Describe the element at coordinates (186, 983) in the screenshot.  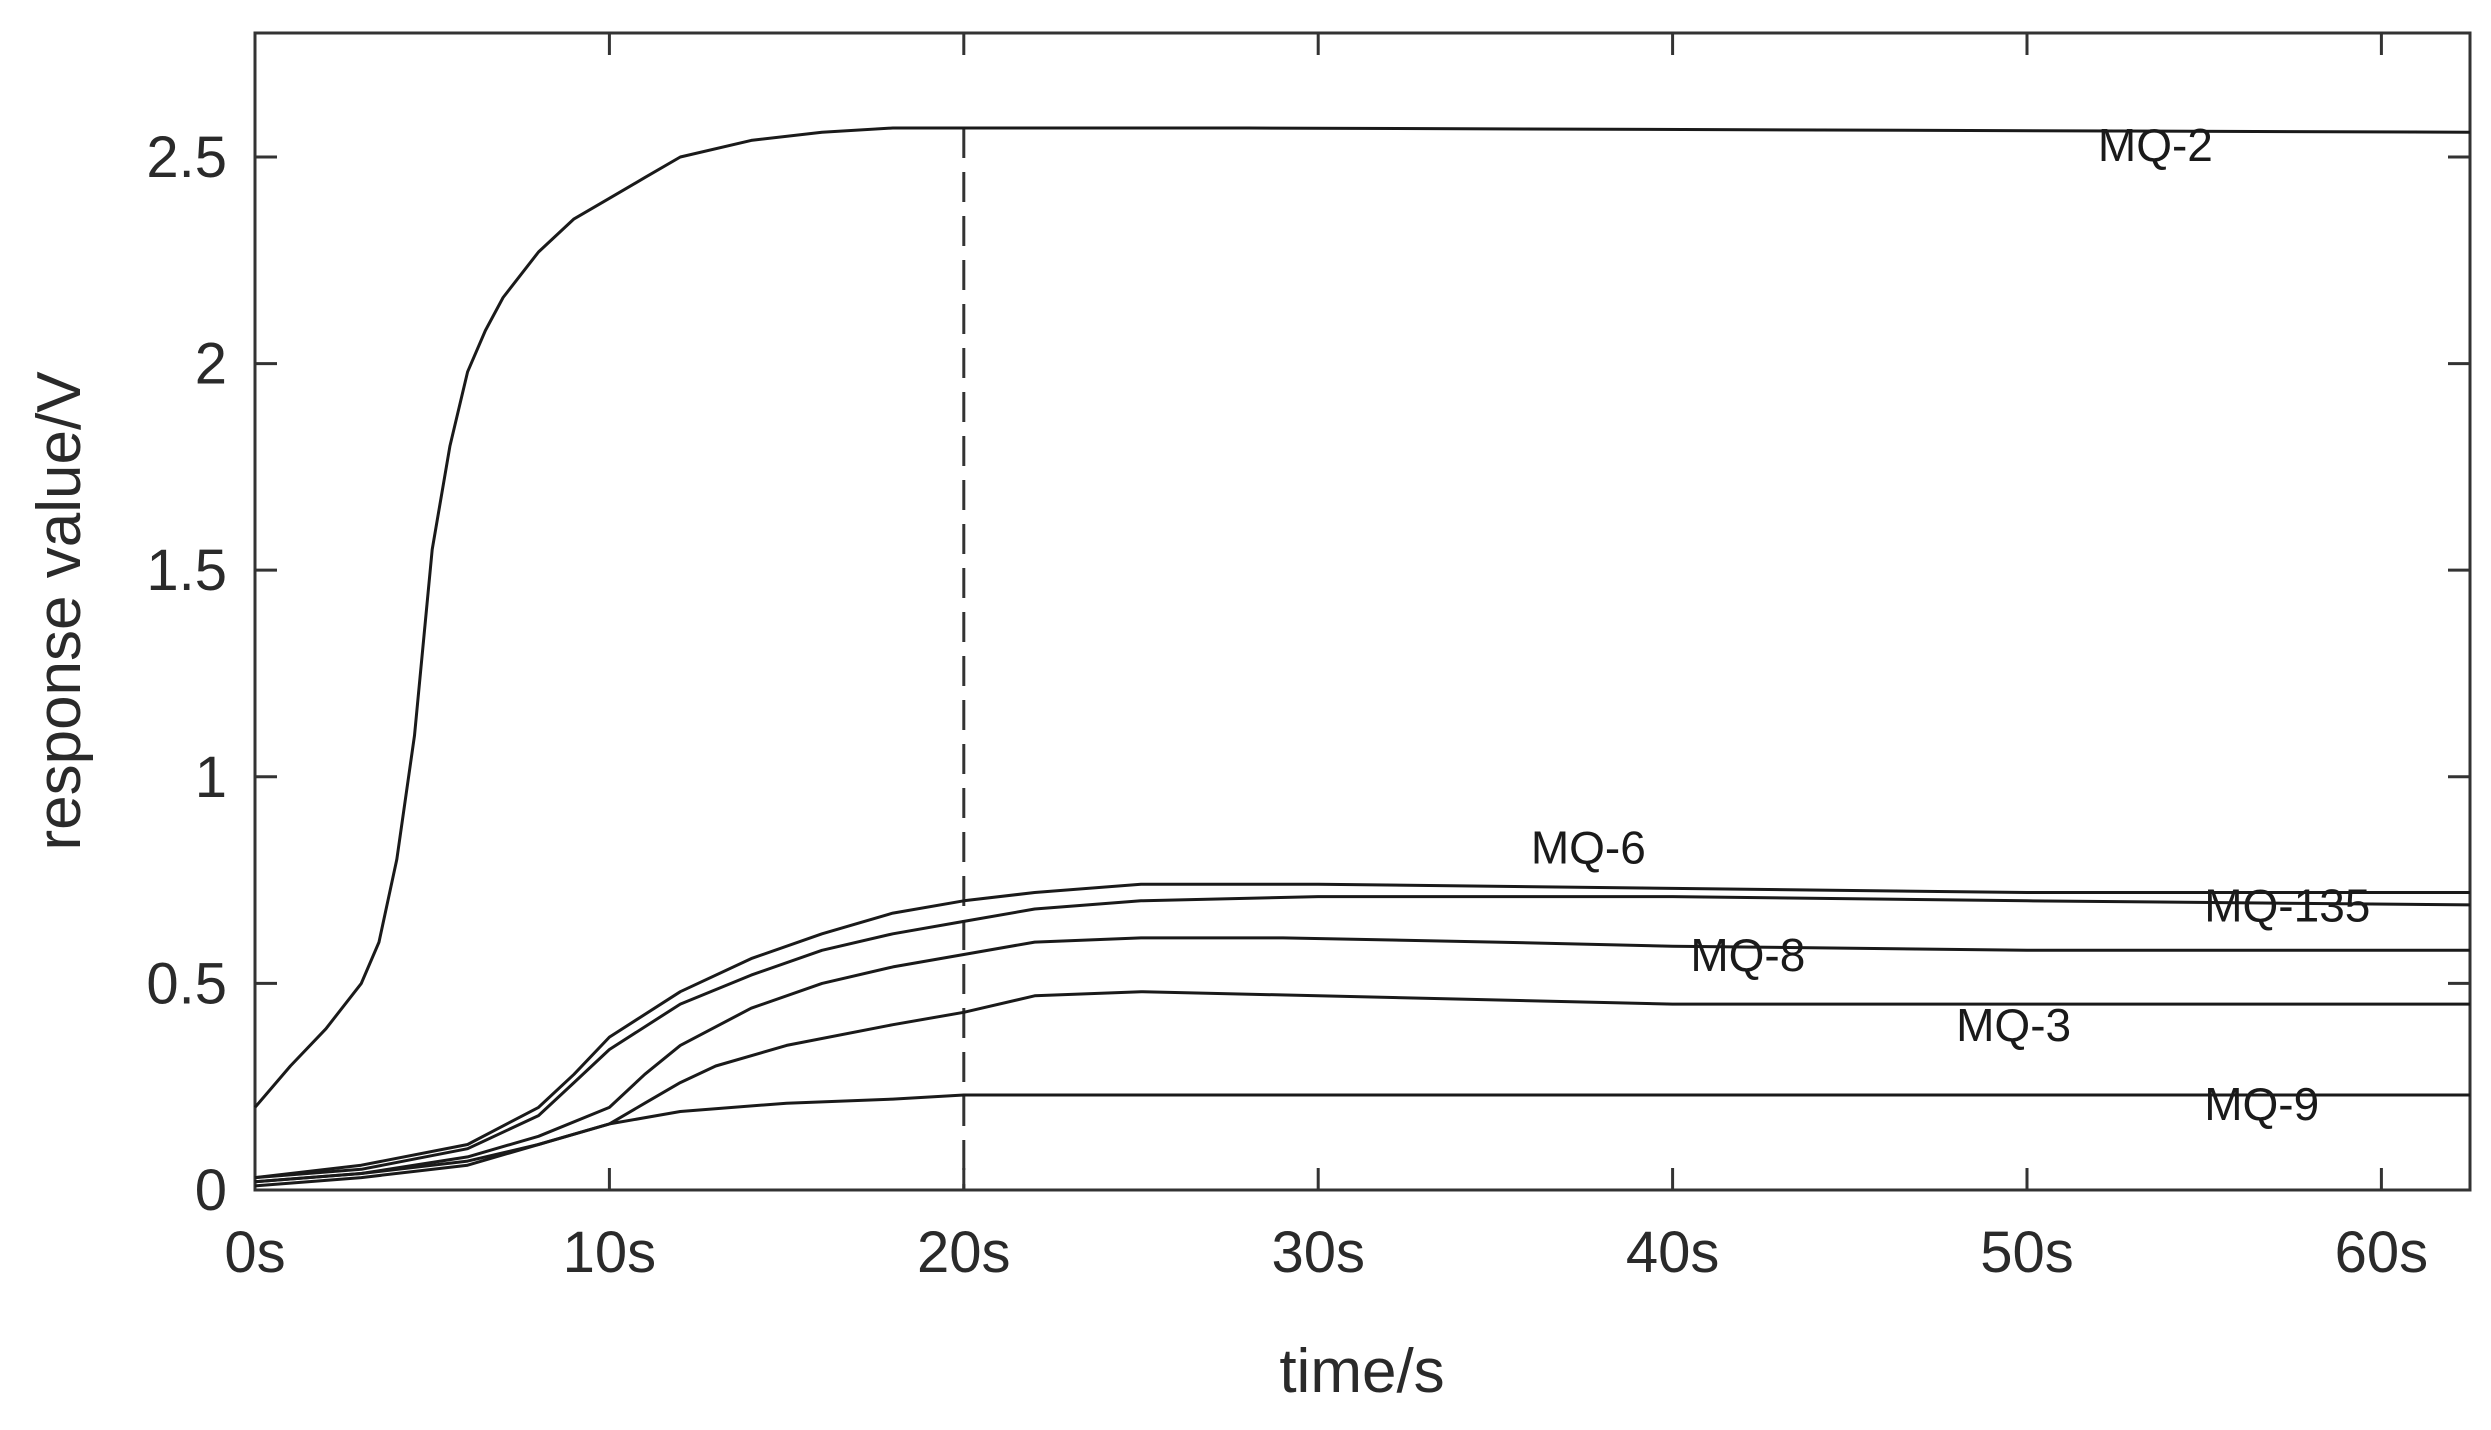
I see `y-tick-label: 0.5` at that location.